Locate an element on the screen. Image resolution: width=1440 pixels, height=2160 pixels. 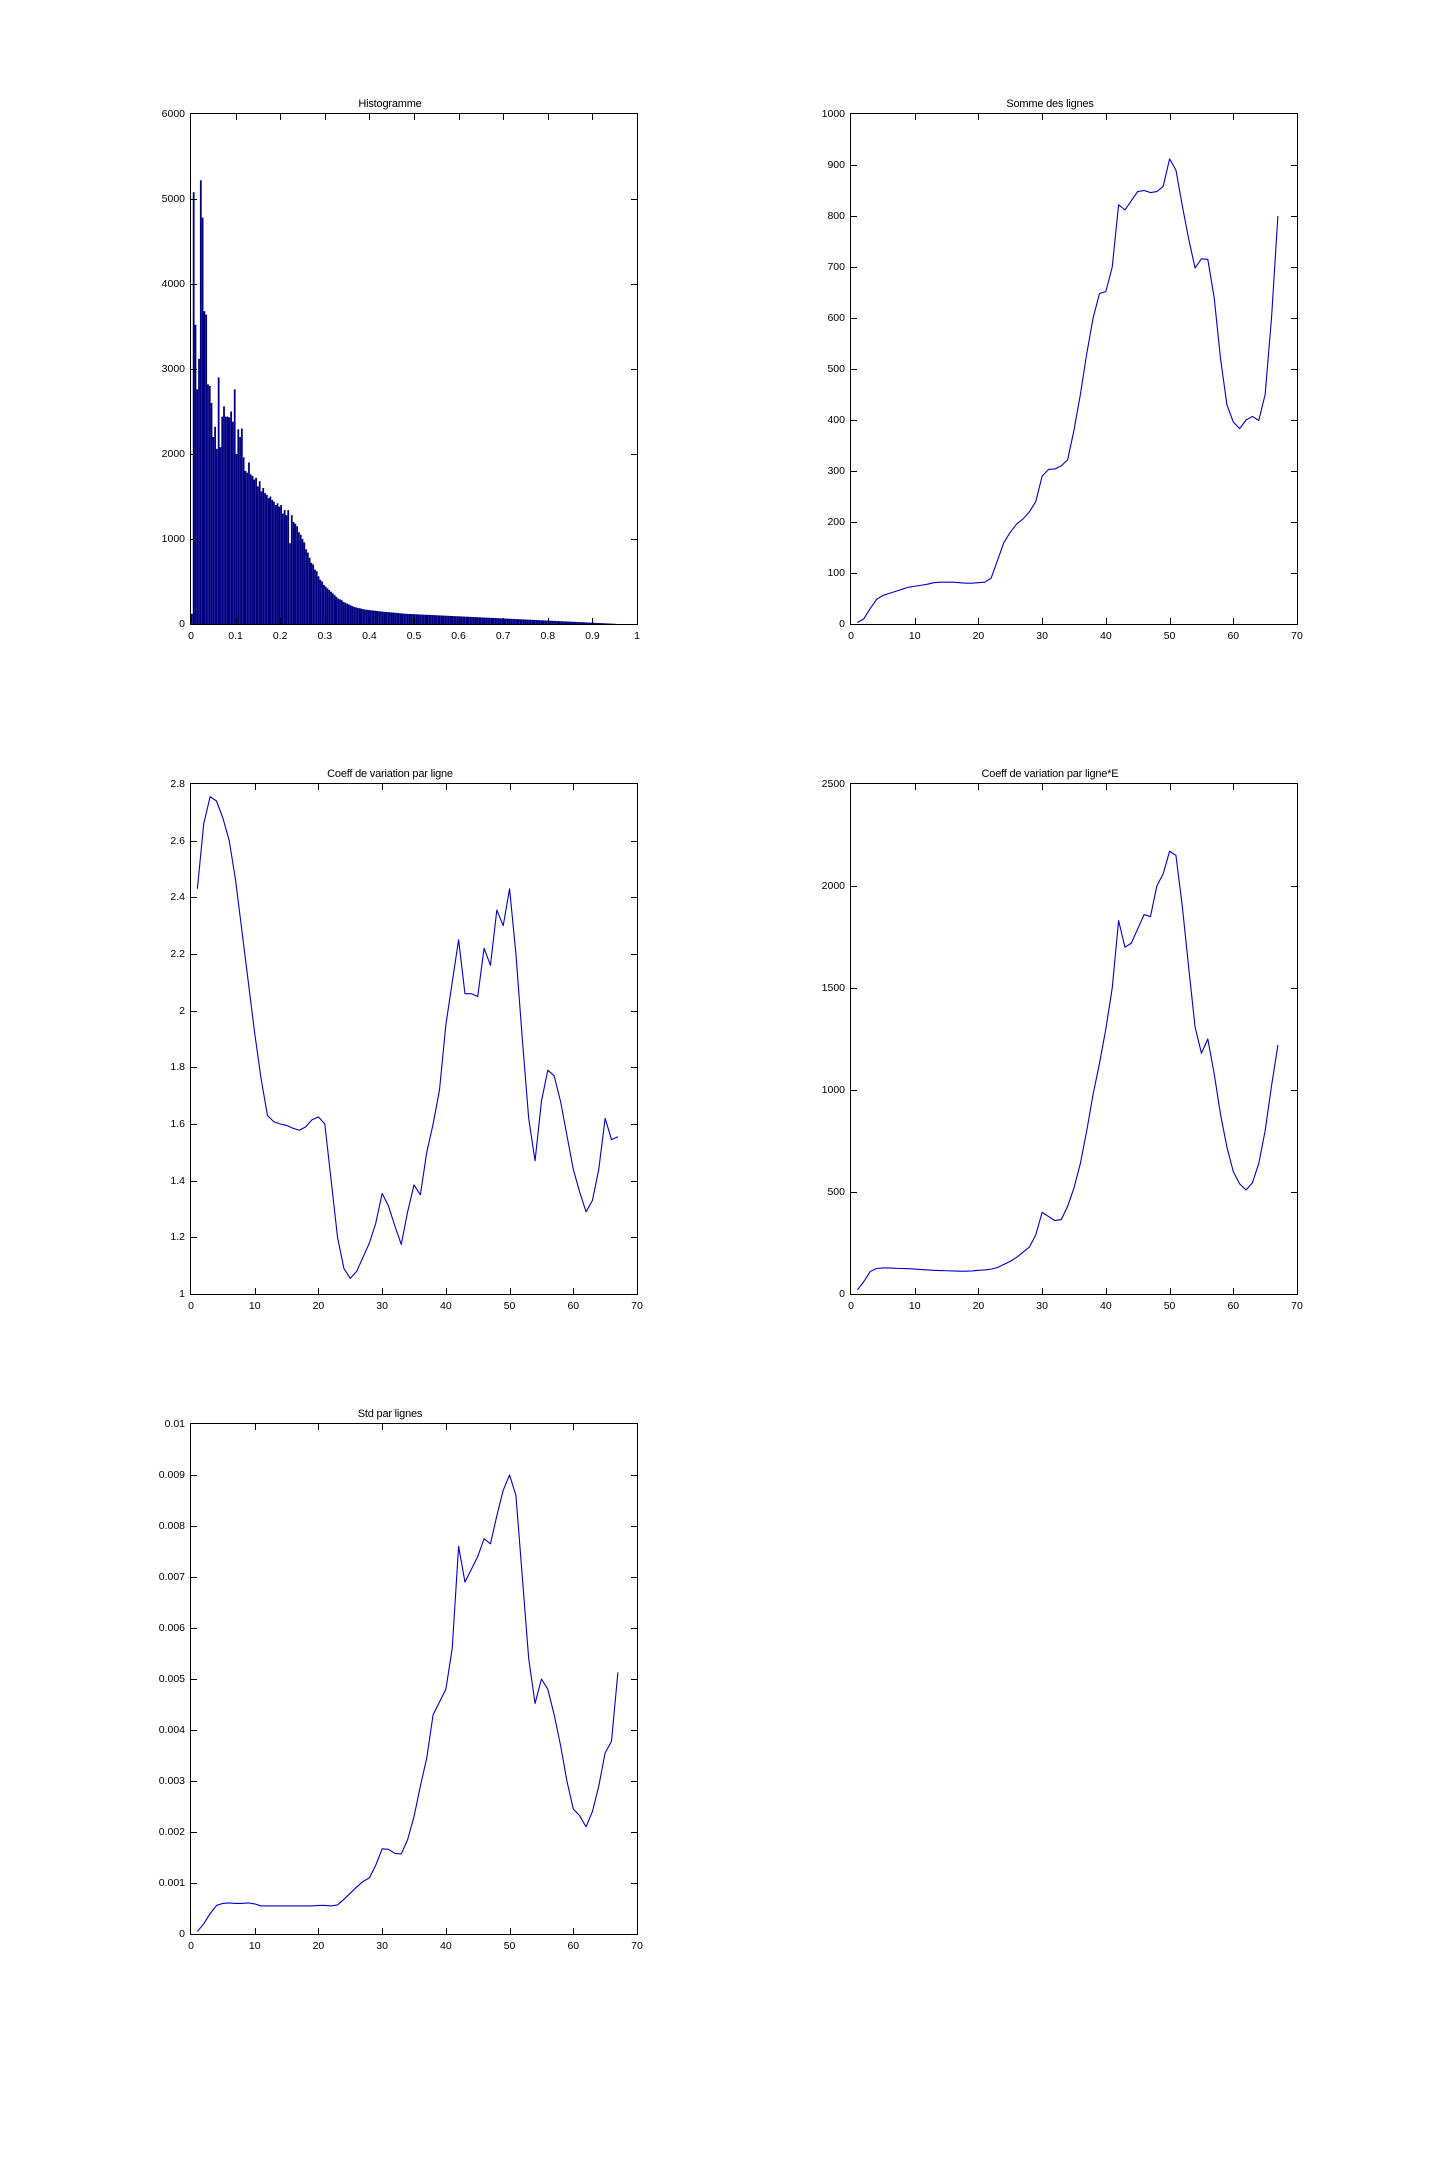
y-tick-label: 4000 is located at coordinates (173, 284).